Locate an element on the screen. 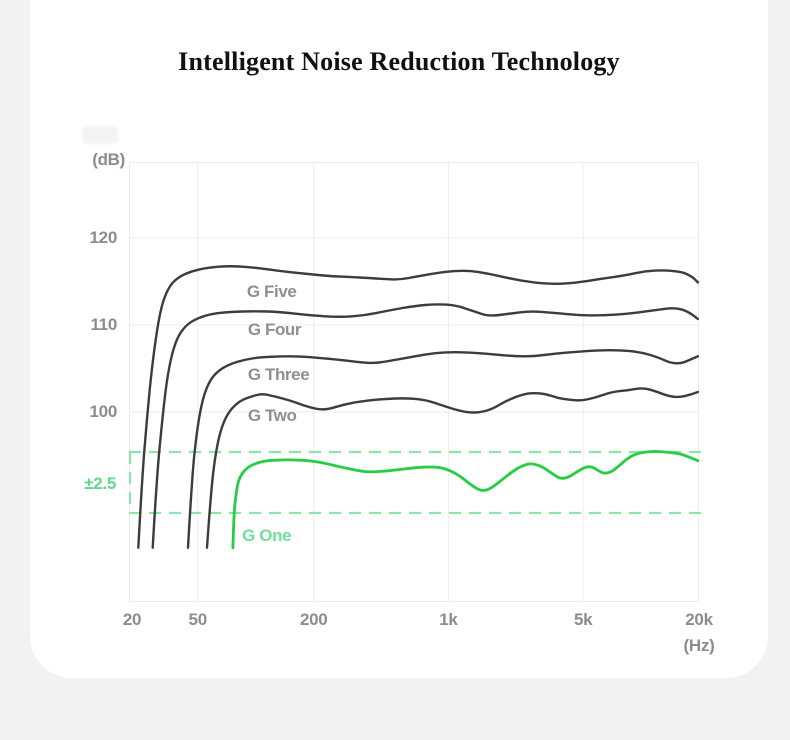 This screenshot has width=790, height=740. x-tick-label: 200 is located at coordinates (313, 619).